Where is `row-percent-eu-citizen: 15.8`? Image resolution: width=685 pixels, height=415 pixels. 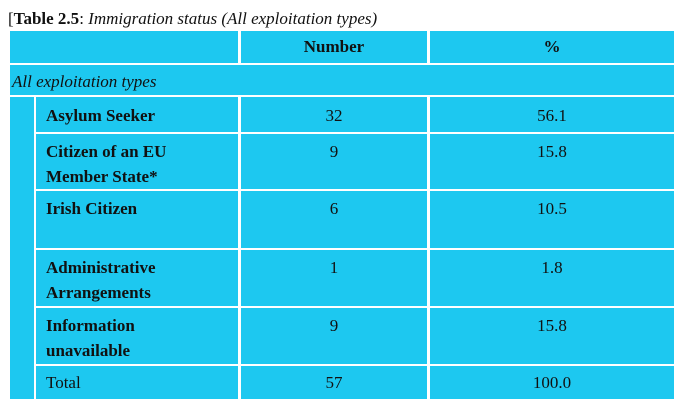
row-percent-eu-citizen: 15.8 is located at coordinates (552, 161).